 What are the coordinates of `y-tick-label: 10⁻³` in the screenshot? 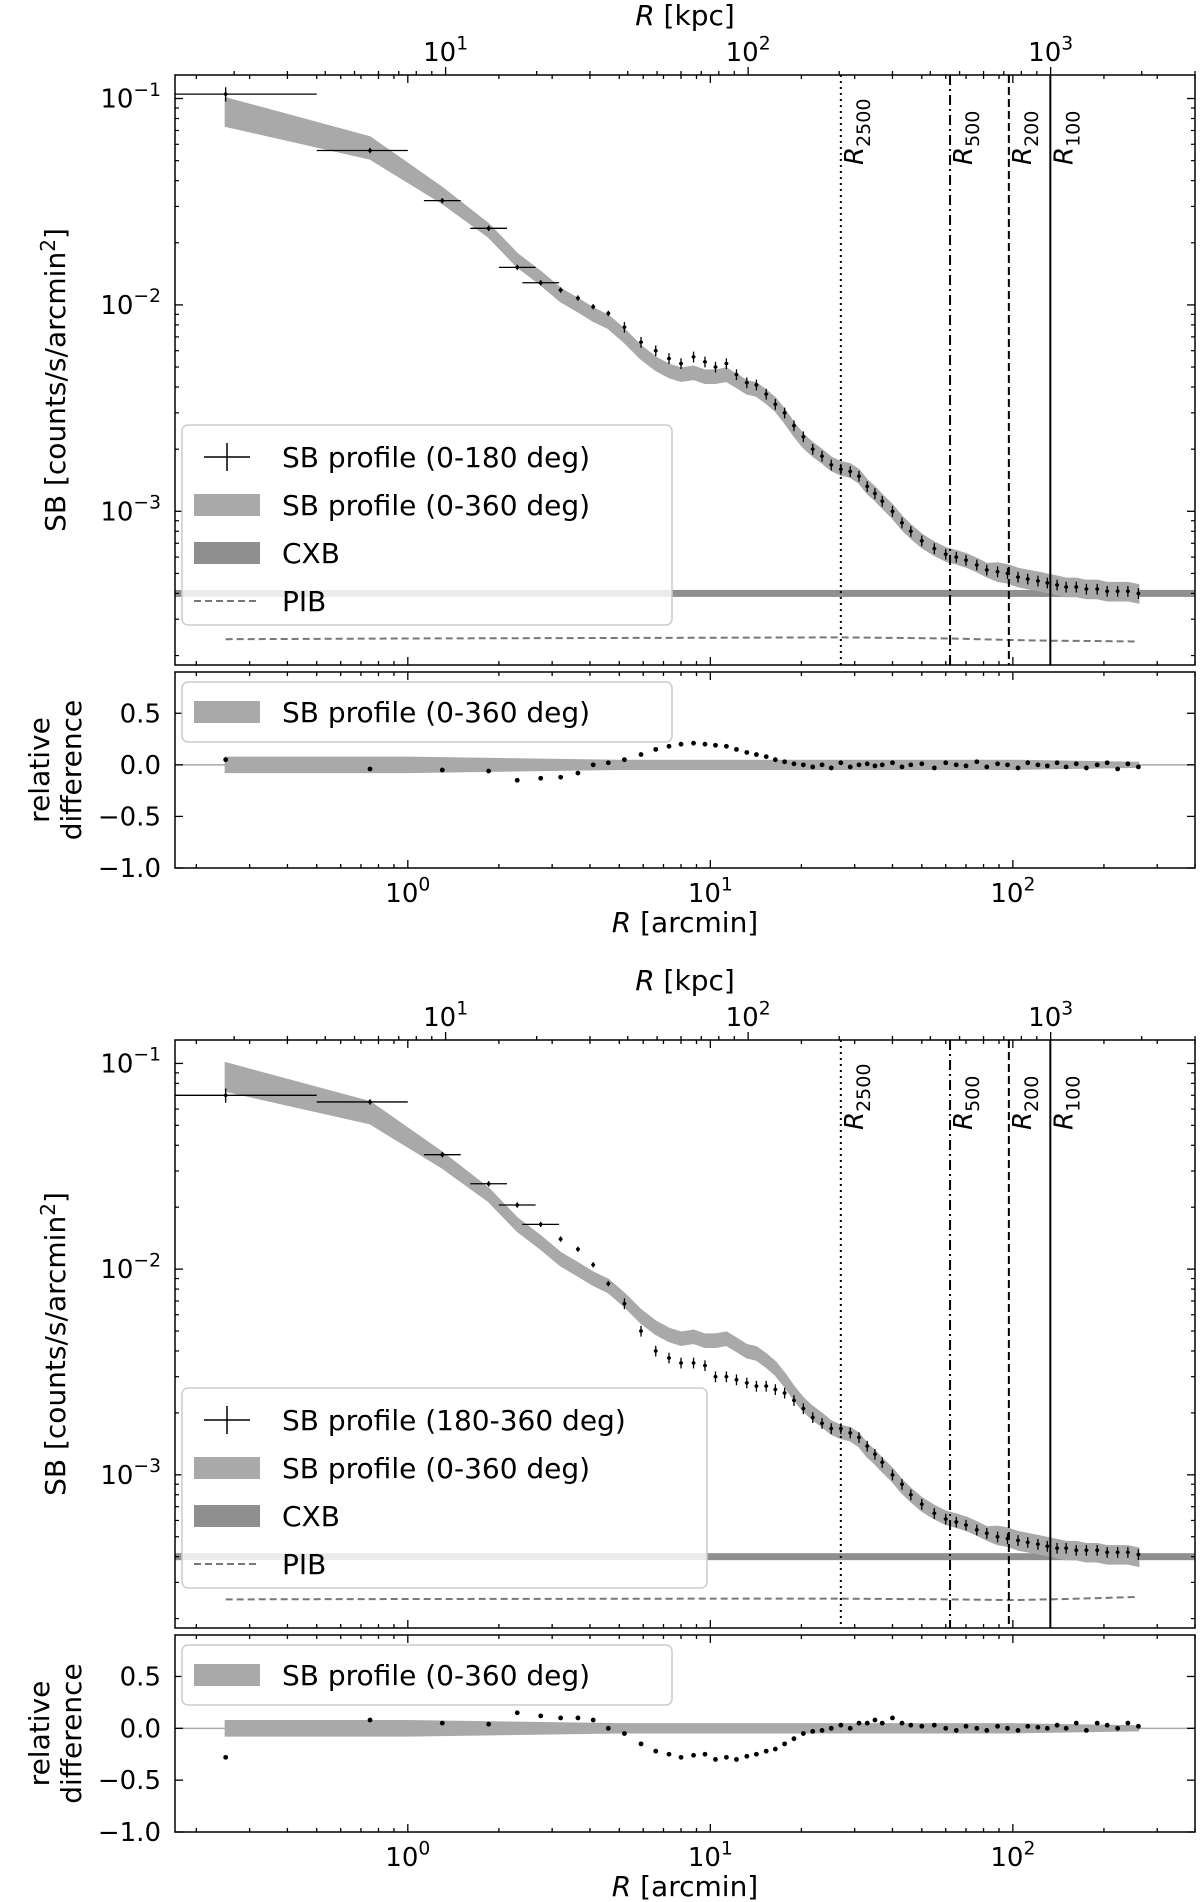 It's located at (130, 510).